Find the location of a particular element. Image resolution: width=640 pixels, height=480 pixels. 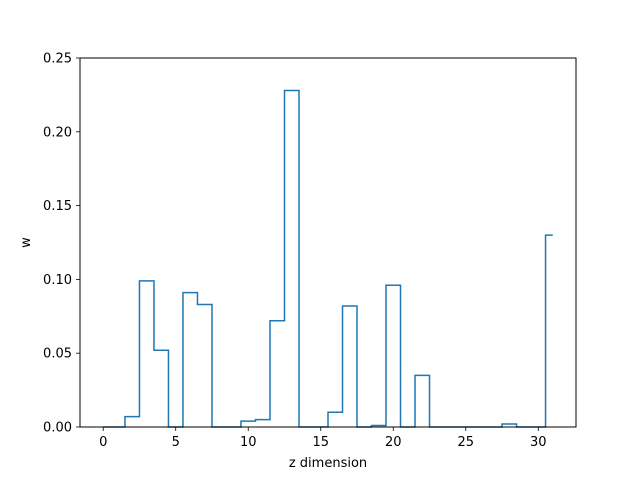

x-axis-ticks: 0 5 10 15 20 25 30 is located at coordinates (323, 438).